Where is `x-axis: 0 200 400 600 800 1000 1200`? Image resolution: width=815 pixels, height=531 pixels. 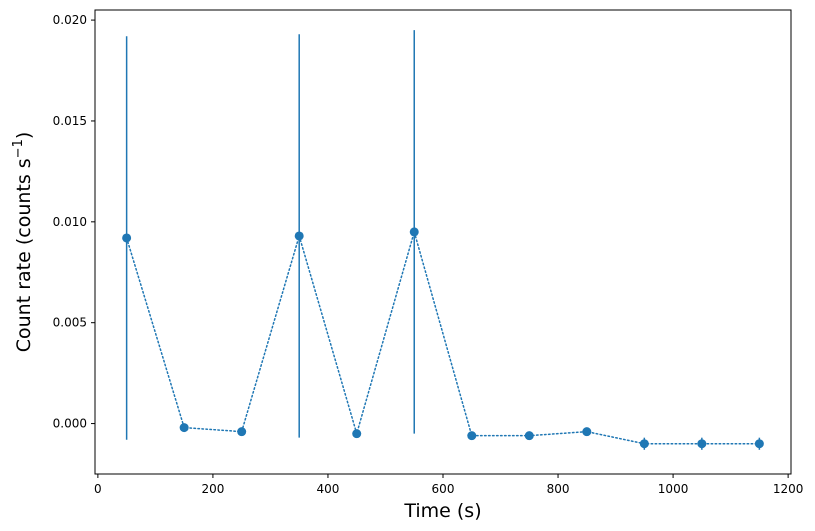
x-axis: 0 200 400 600 800 1000 1200 is located at coordinates (448, 485).